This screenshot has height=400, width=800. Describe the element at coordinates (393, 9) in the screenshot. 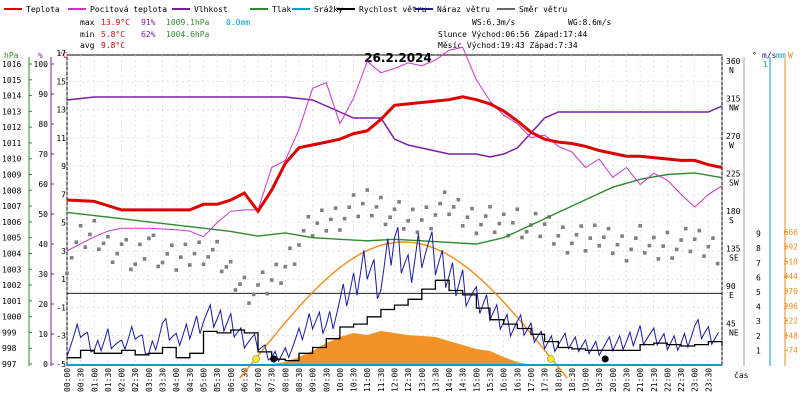

I see `legend-label: Rychlost větru` at that location.